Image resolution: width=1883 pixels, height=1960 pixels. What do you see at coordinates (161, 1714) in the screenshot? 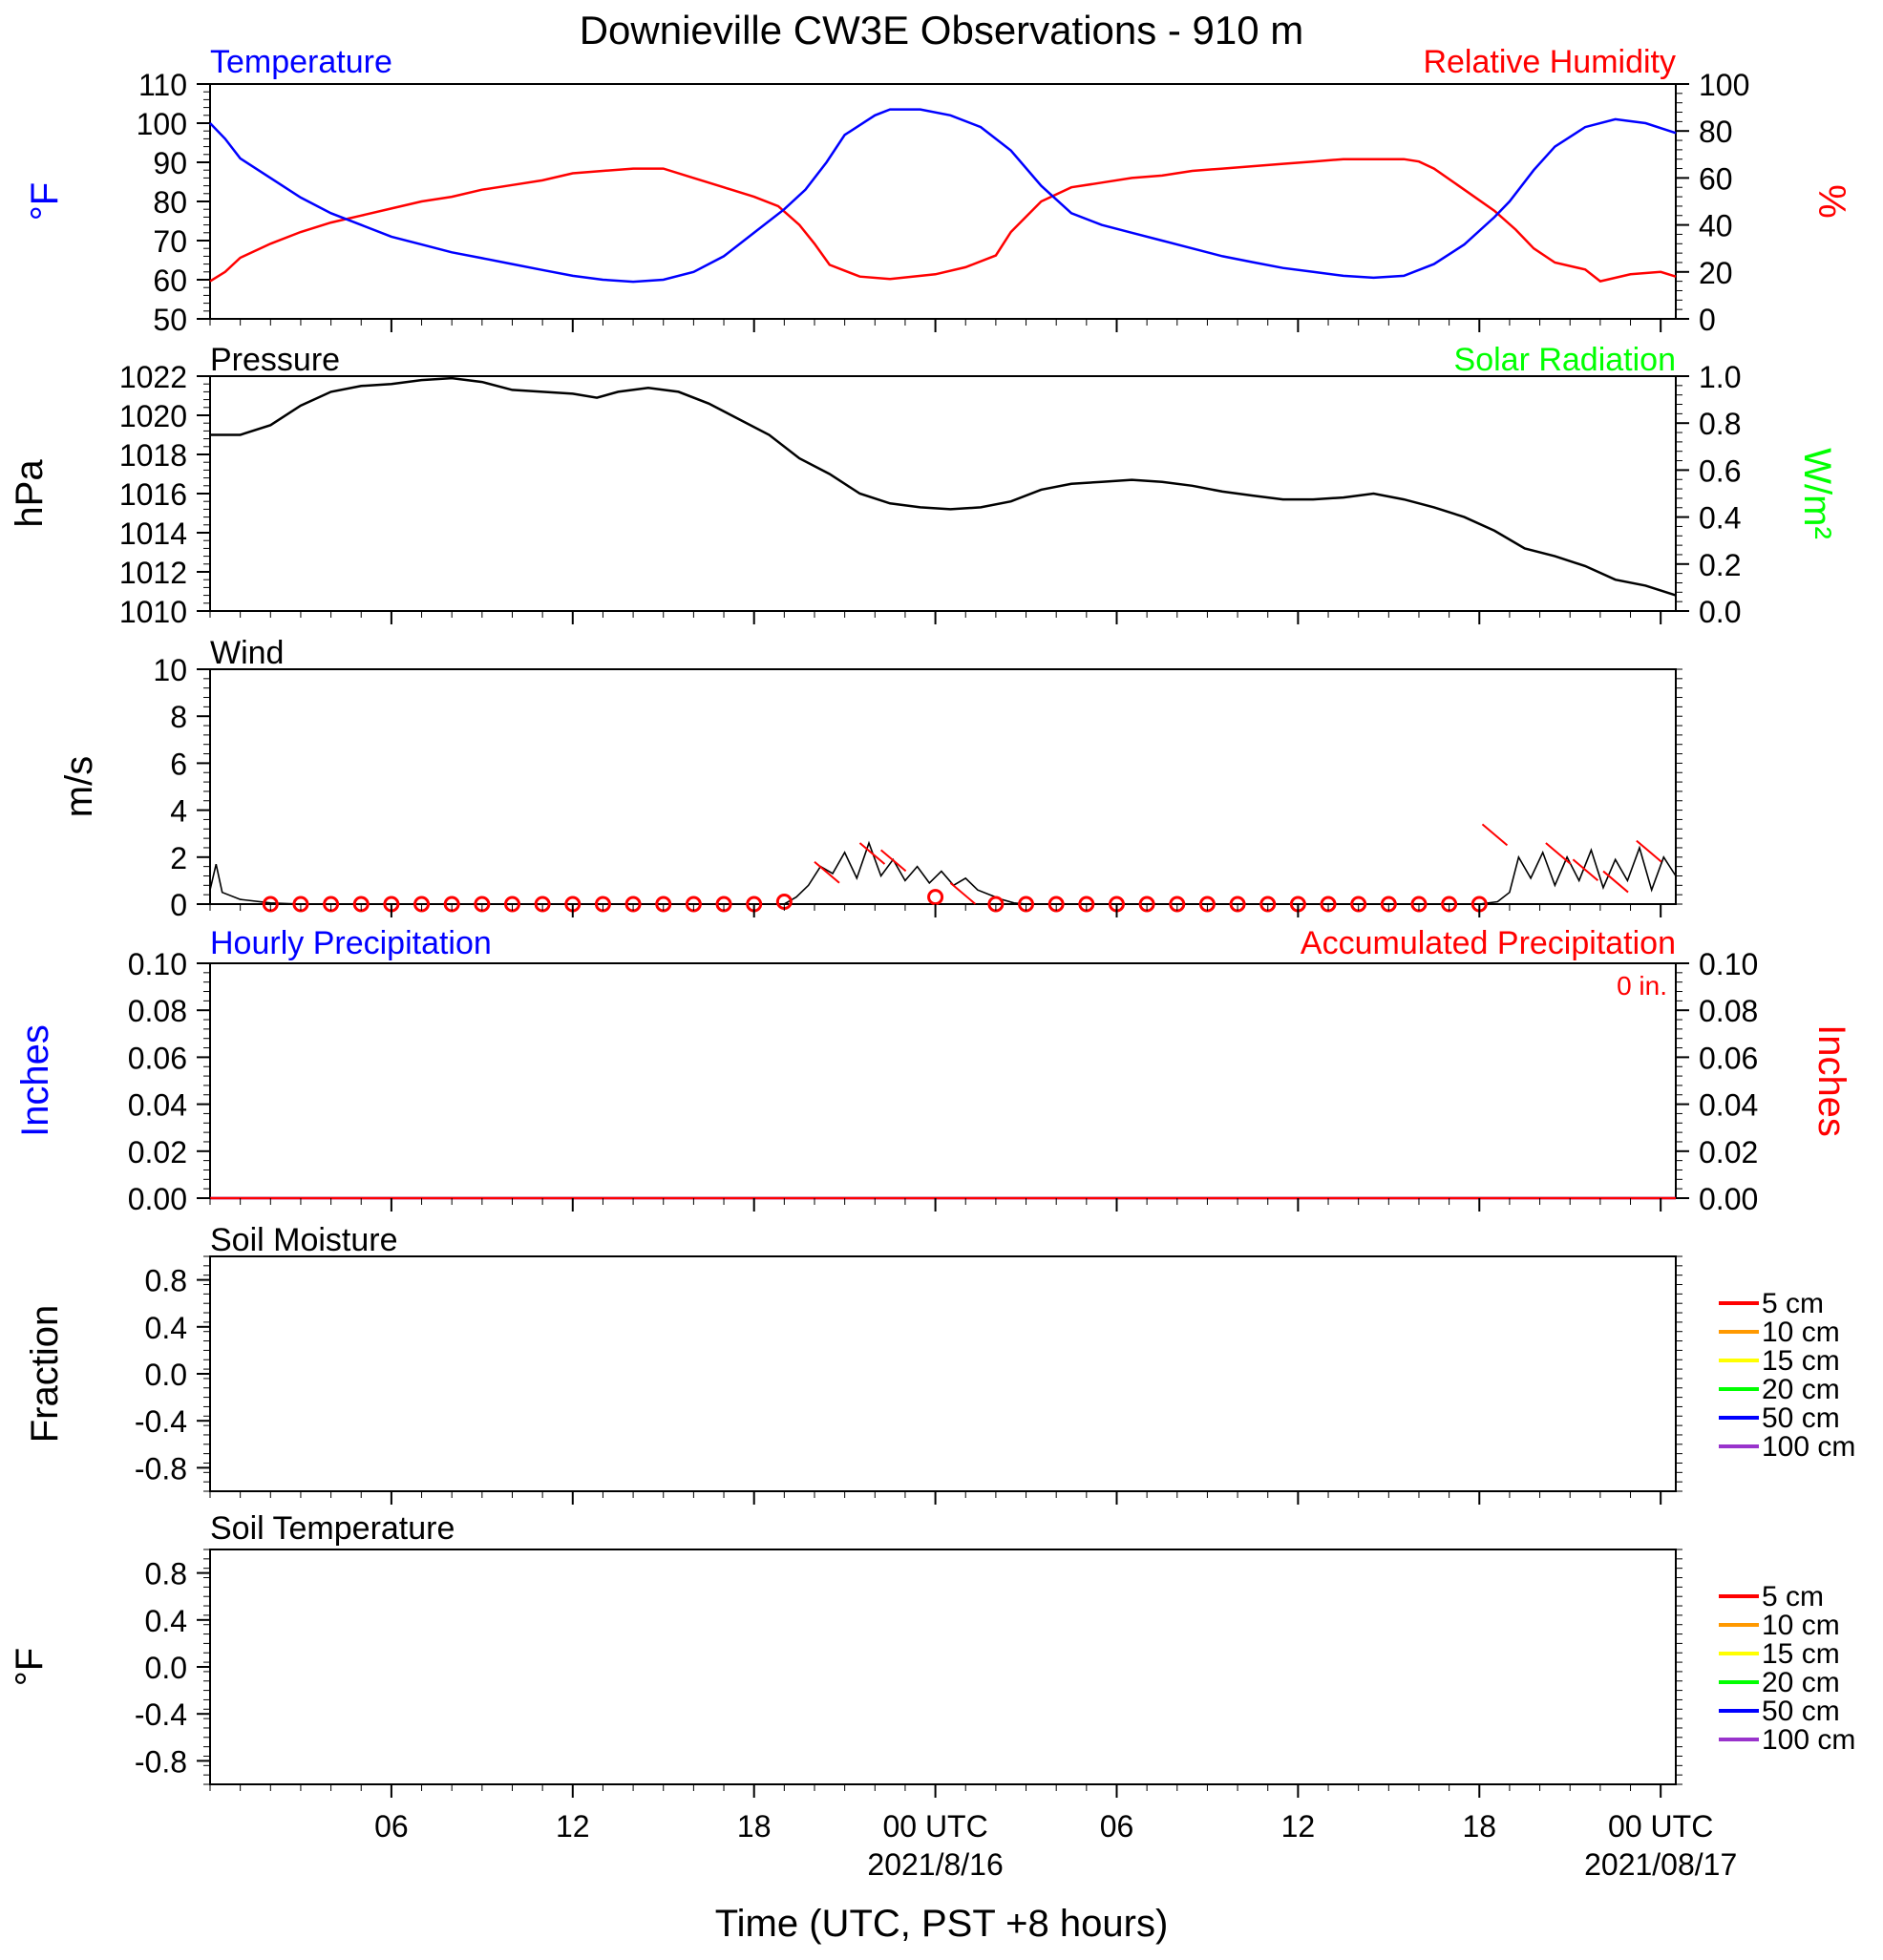
I see `soil-temp-tick-label: -0.4` at bounding box center [161, 1714].